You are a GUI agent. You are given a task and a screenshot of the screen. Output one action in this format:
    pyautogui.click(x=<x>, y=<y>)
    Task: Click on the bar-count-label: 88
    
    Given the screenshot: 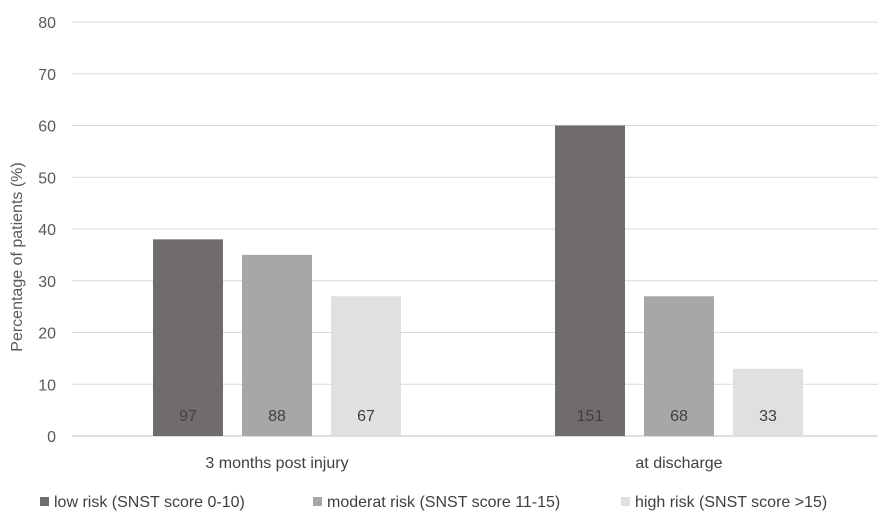 What is the action you would take?
    pyautogui.click(x=277, y=416)
    